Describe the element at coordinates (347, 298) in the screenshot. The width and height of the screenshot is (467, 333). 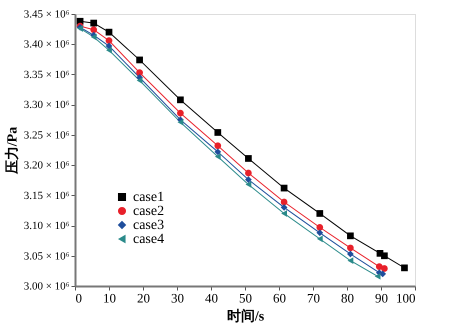
I see `x-tick-label: 80` at that location.